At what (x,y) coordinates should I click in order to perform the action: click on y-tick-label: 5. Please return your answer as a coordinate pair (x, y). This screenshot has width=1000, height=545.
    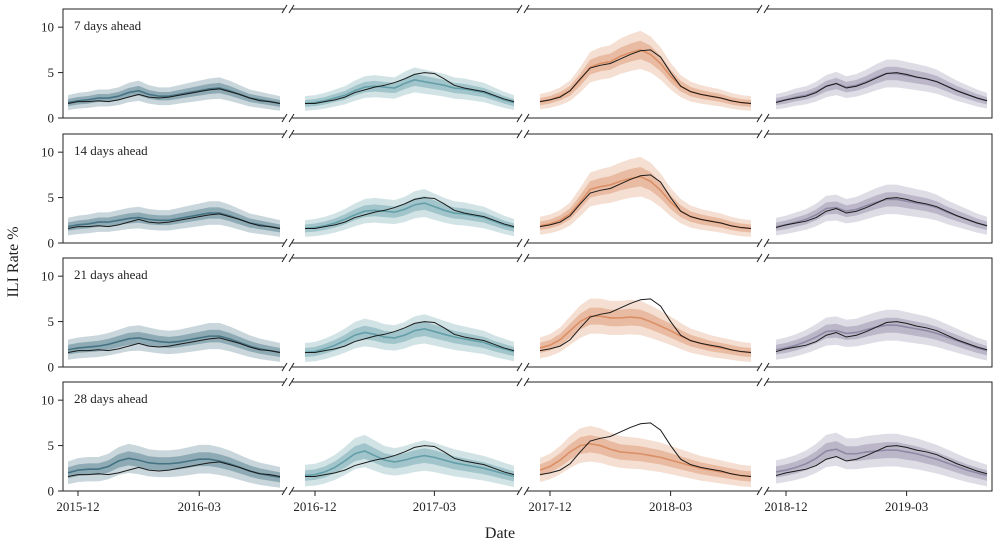
    Looking at the image, I should click on (51, 72).